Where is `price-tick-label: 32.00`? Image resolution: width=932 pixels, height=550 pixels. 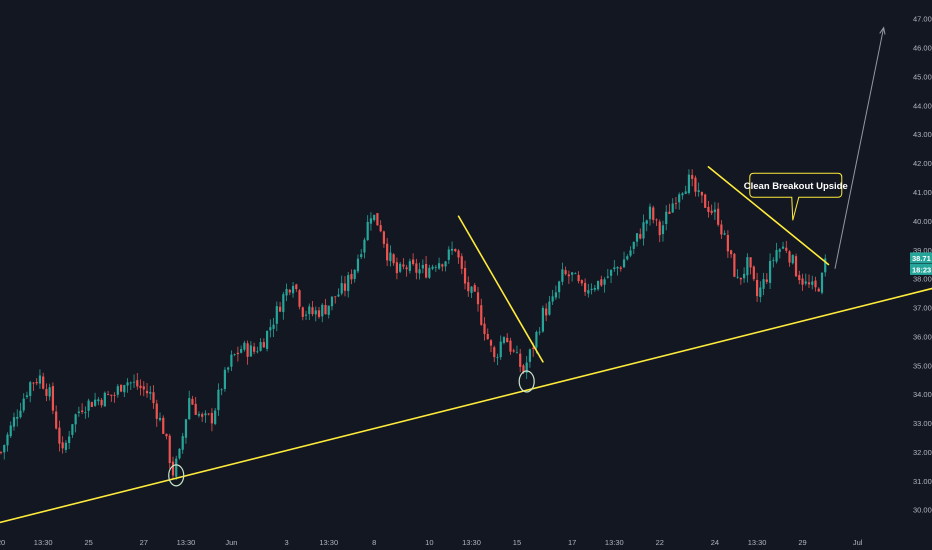 price-tick-label: 32.00 is located at coordinates (922, 452).